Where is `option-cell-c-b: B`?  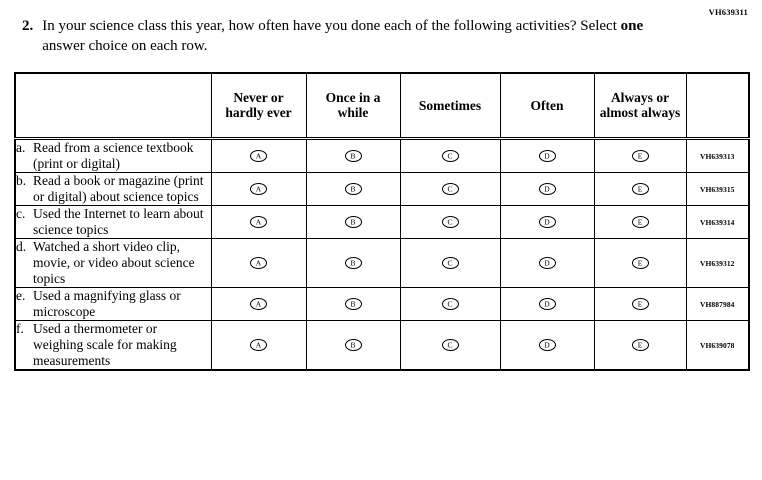 option-cell-c-b: B is located at coordinates (353, 222).